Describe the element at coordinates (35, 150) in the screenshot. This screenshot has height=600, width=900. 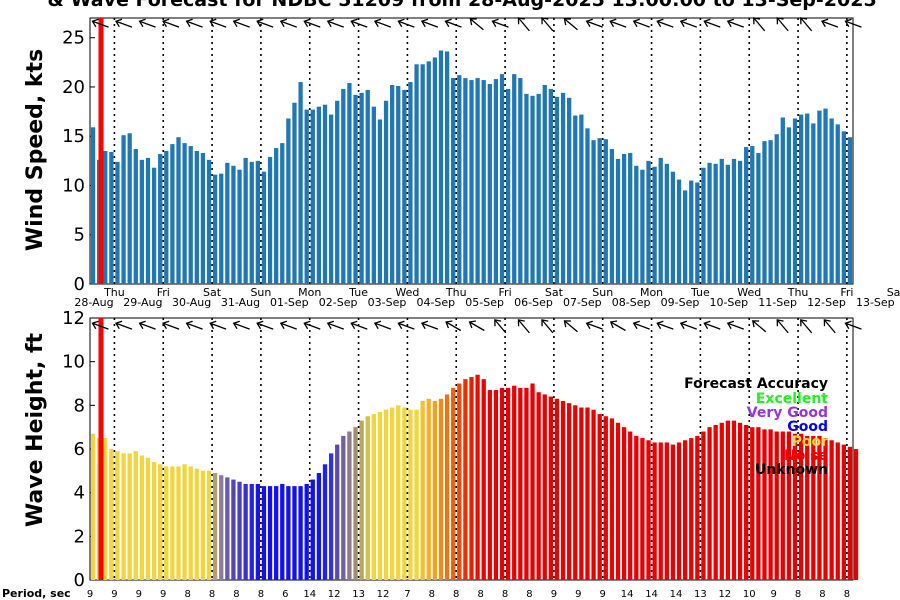
I see `wind-speed-axis-label: Wind Speed, kts` at that location.